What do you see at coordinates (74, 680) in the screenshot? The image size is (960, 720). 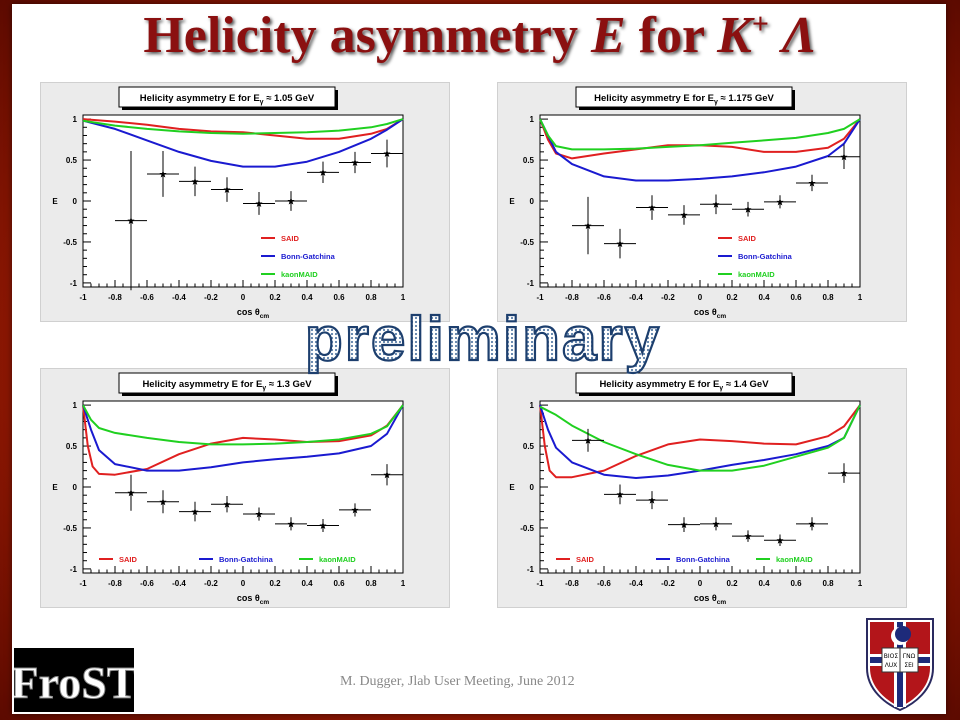 I see `frost-logo: FroST` at bounding box center [74, 680].